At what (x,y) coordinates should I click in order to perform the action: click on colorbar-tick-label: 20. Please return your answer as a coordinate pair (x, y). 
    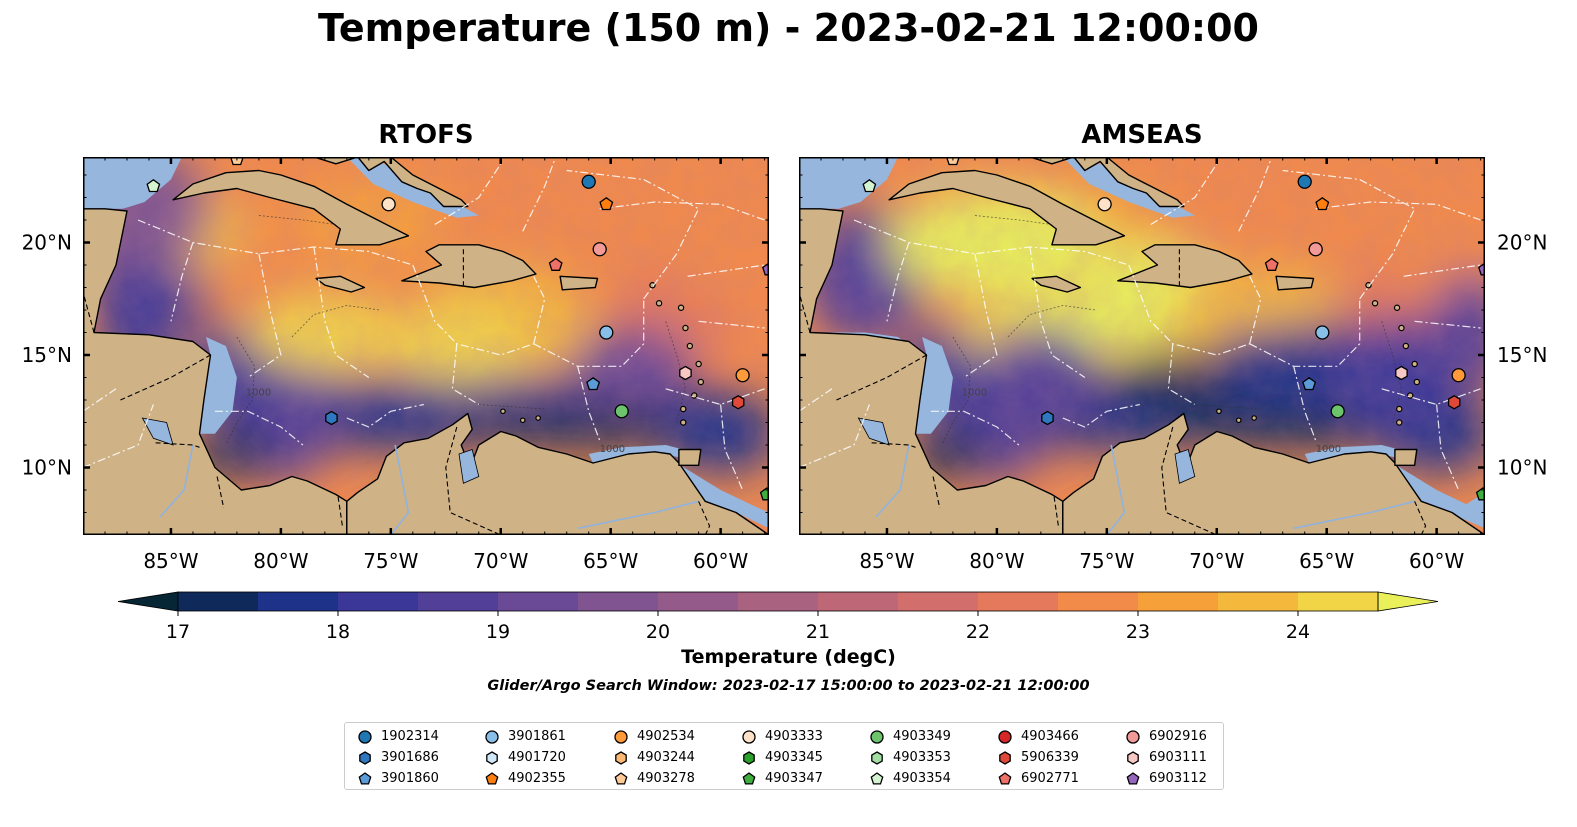
    Looking at the image, I should click on (658, 632).